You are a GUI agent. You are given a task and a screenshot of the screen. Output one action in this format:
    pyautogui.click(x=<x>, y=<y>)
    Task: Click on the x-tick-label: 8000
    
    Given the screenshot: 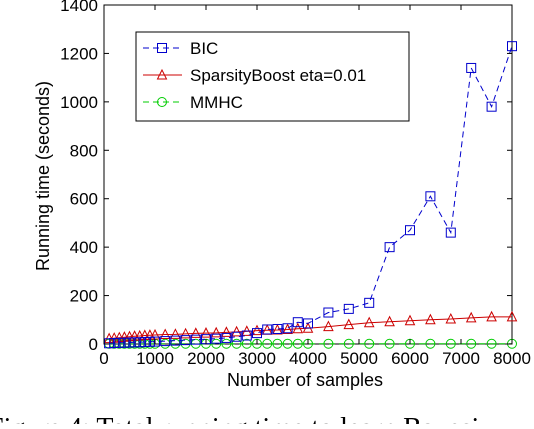 What is the action you would take?
    pyautogui.click(x=512, y=358)
    